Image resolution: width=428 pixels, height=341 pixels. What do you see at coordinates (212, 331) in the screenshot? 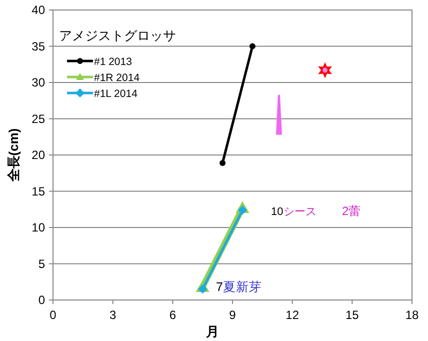
I see `x-axis-title: 月` at bounding box center [212, 331].